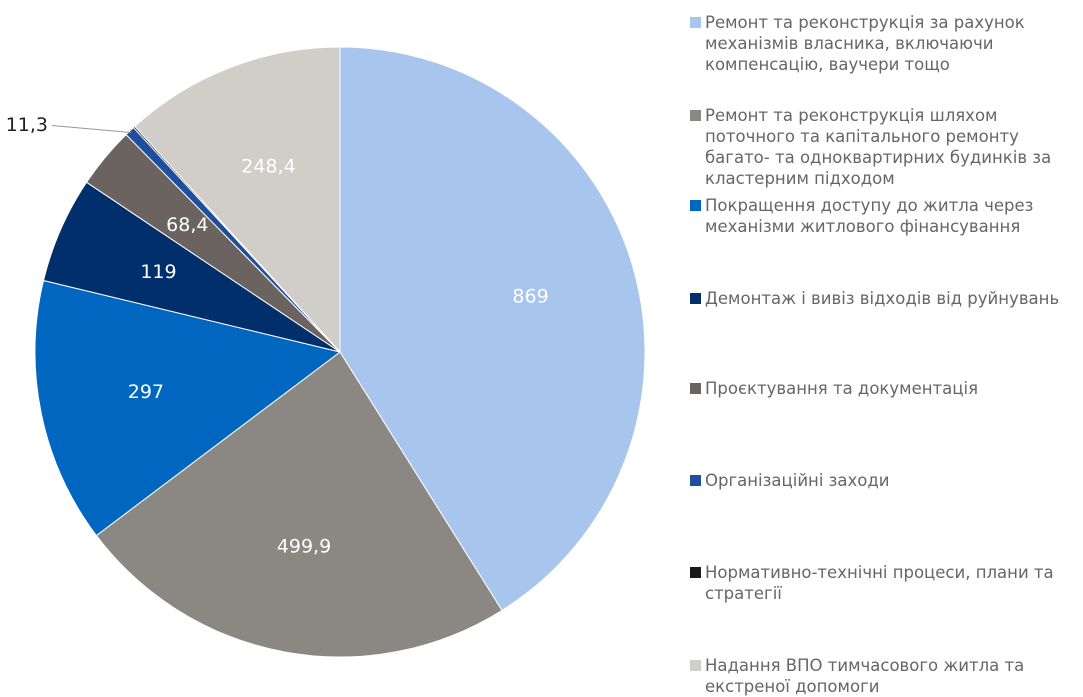 Image resolution: width=1083 pixels, height=697 pixels. Describe the element at coordinates (882, 298) in the screenshot. I see `legend-label: Демонтаж і вивіз відходів від руйнувань` at that location.